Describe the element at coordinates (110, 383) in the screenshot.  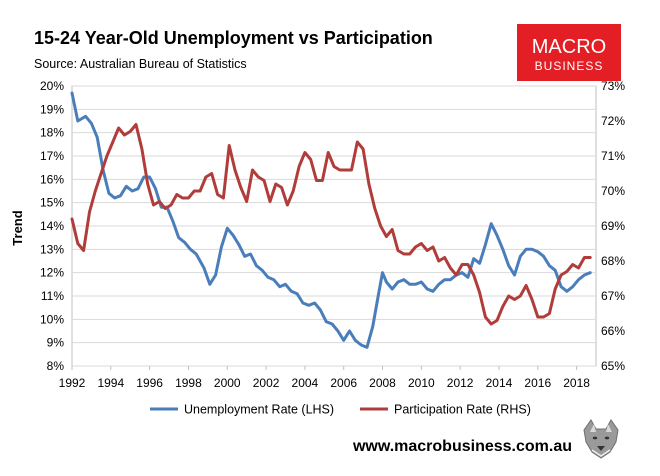
I see `x-tick-label: 1994` at that location.